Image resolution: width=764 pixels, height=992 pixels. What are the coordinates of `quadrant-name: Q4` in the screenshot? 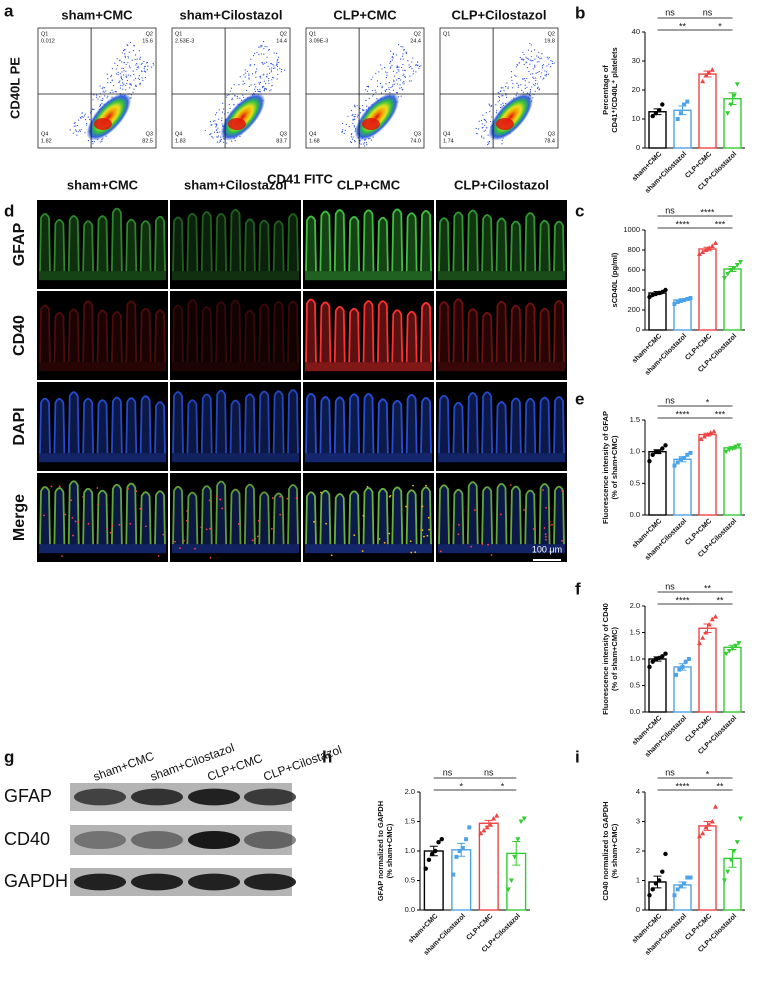 It's located at (312, 134).